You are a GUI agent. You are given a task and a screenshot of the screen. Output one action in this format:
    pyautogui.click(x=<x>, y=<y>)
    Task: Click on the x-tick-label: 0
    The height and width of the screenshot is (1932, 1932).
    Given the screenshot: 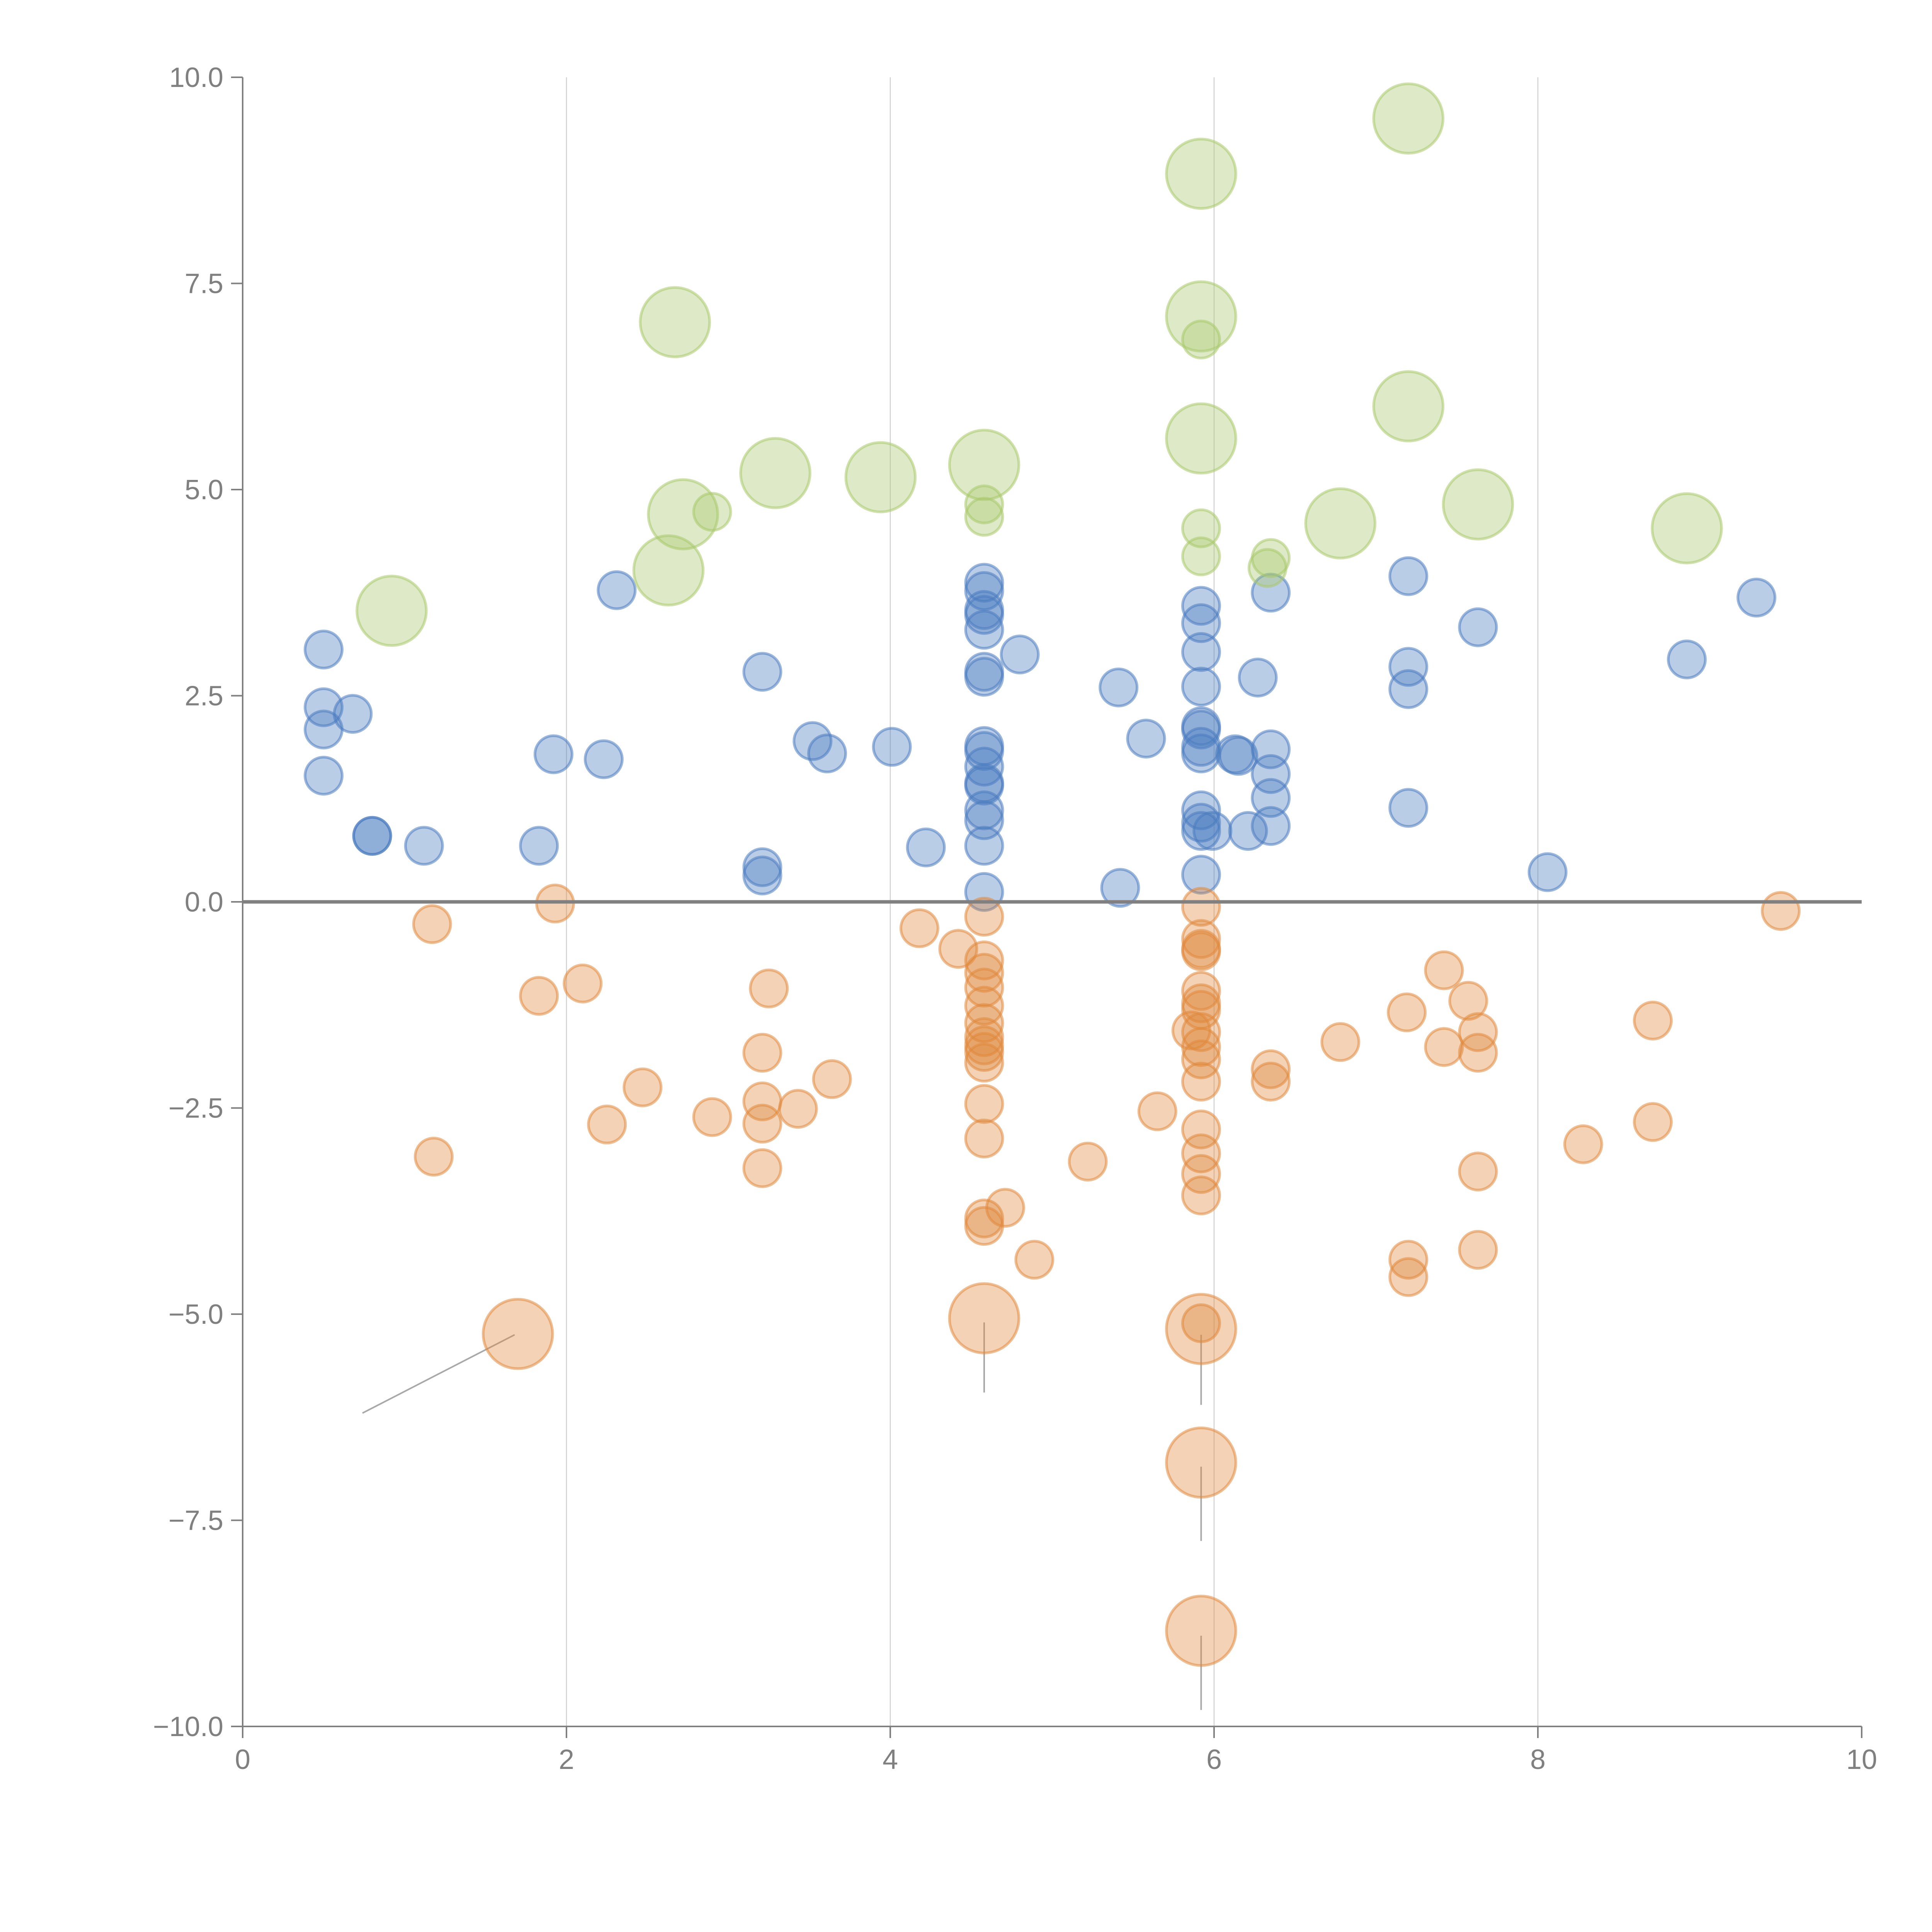 What is the action you would take?
    pyautogui.click(x=243, y=1759)
    